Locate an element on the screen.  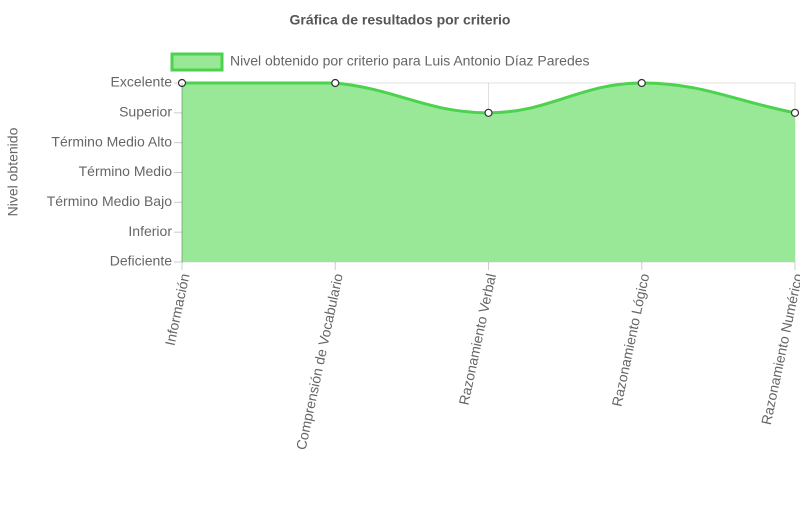
x-tick-label: Razonamiento Numérico is located at coordinates (779, 349).